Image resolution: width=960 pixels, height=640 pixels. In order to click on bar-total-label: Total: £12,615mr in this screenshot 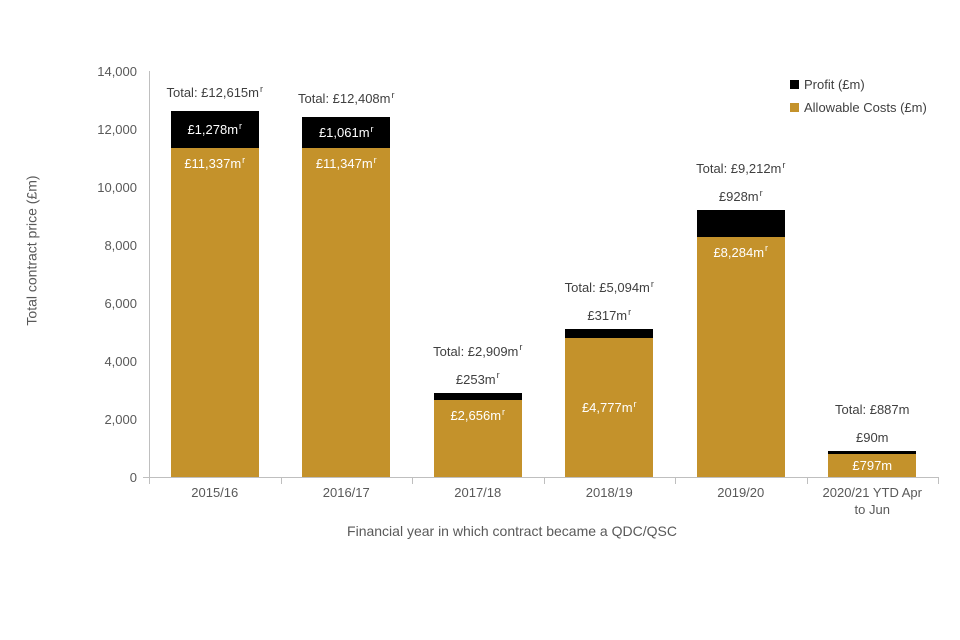, I will do `click(214, 92)`.